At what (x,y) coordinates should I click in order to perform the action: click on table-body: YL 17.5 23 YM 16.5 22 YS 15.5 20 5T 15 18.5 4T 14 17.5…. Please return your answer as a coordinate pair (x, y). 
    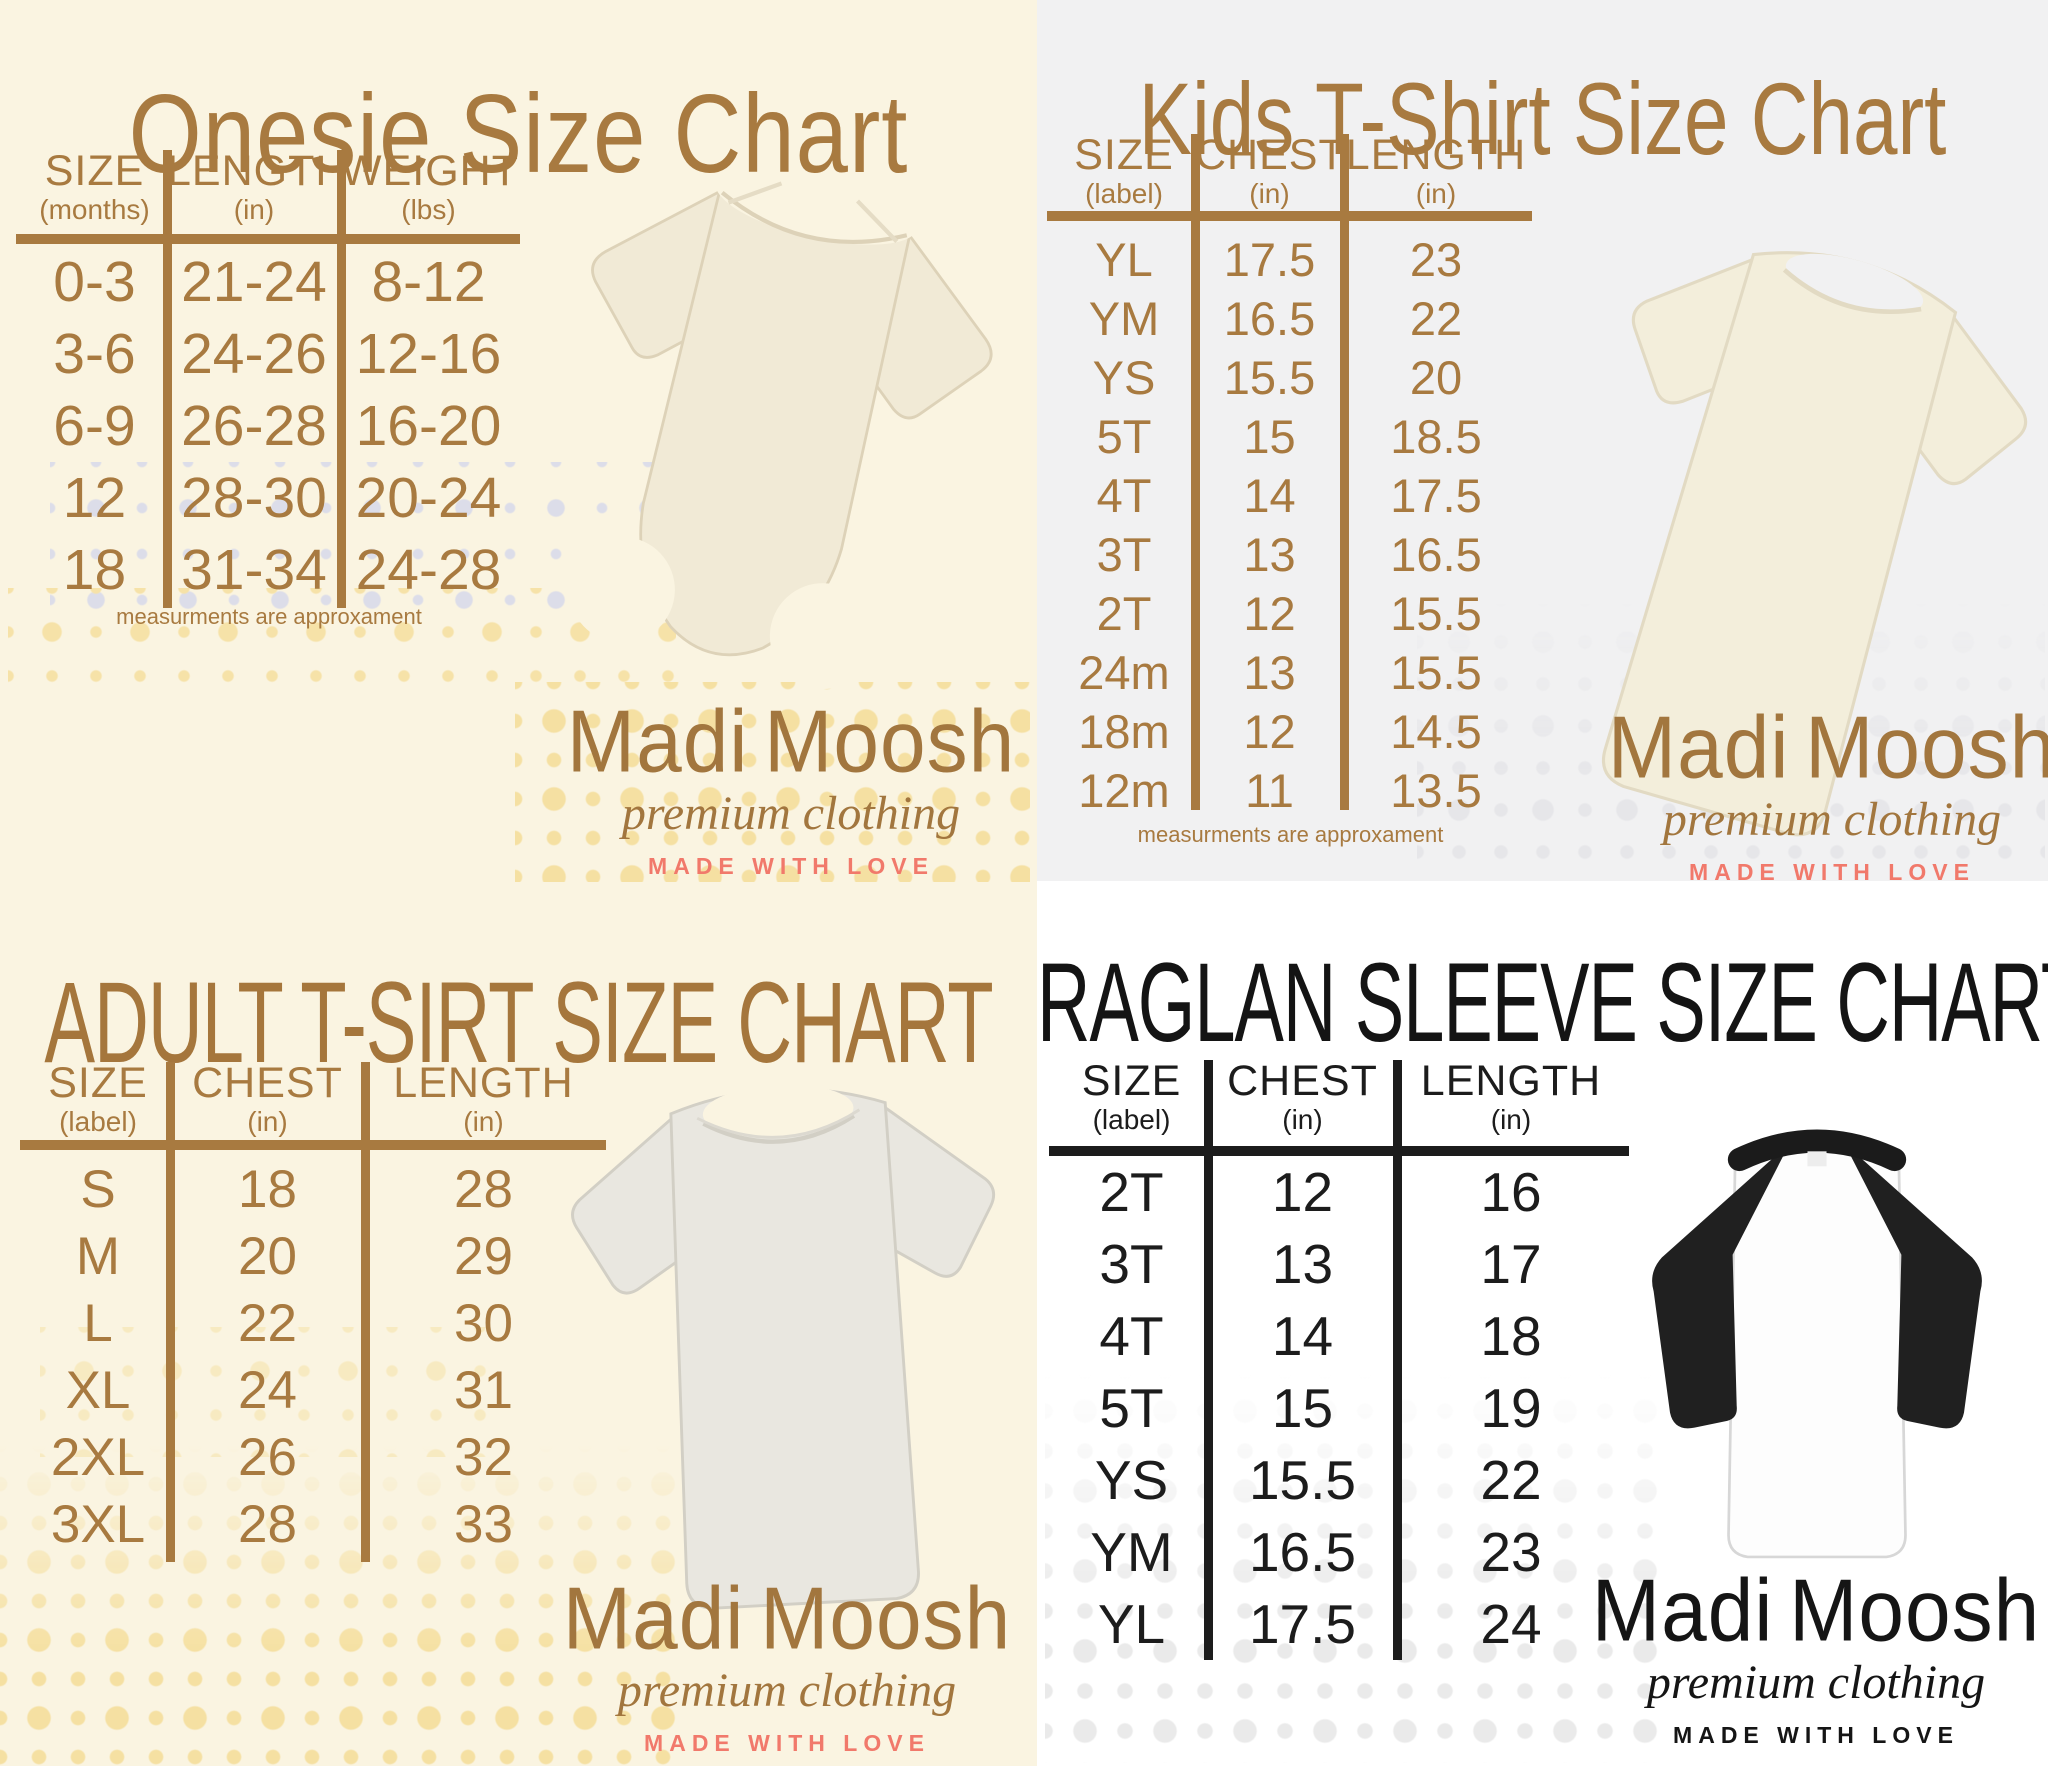
    Looking at the image, I should click on (1290, 525).